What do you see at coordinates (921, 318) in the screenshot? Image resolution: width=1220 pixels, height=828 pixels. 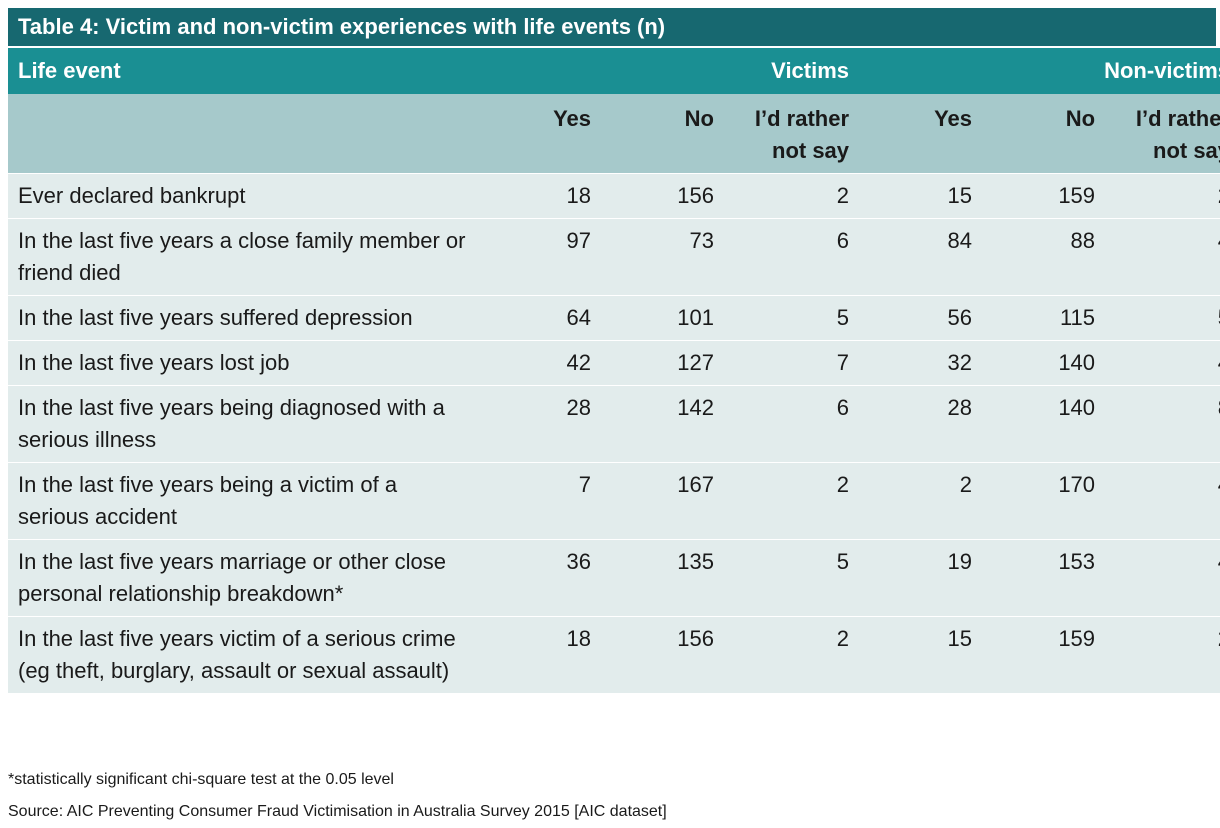 I see `cell-value: 56` at bounding box center [921, 318].